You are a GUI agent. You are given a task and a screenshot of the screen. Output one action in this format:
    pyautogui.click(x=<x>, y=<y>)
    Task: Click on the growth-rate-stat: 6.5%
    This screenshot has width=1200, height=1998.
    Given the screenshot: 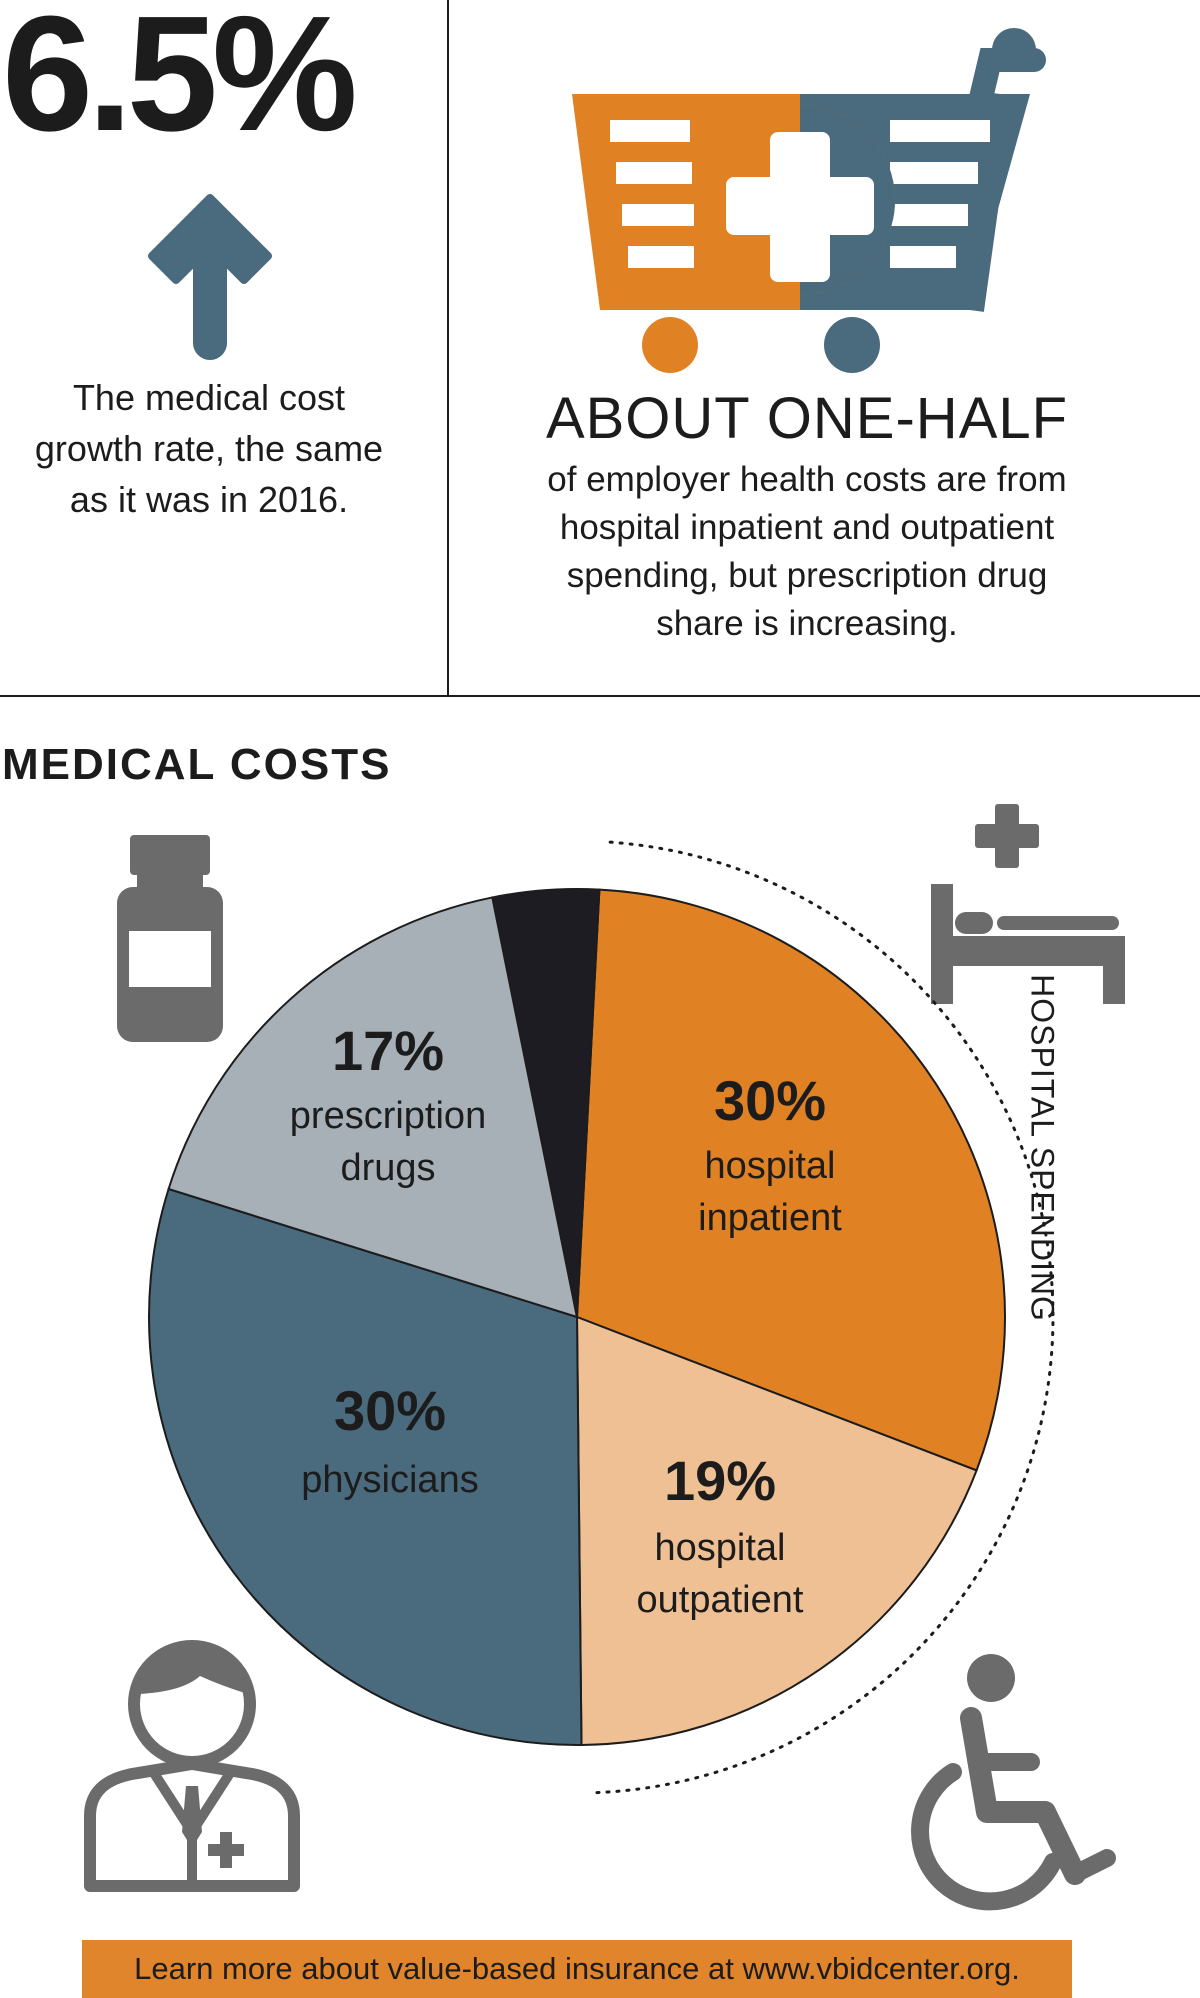 What is the action you would take?
    pyautogui.click(x=180, y=82)
    